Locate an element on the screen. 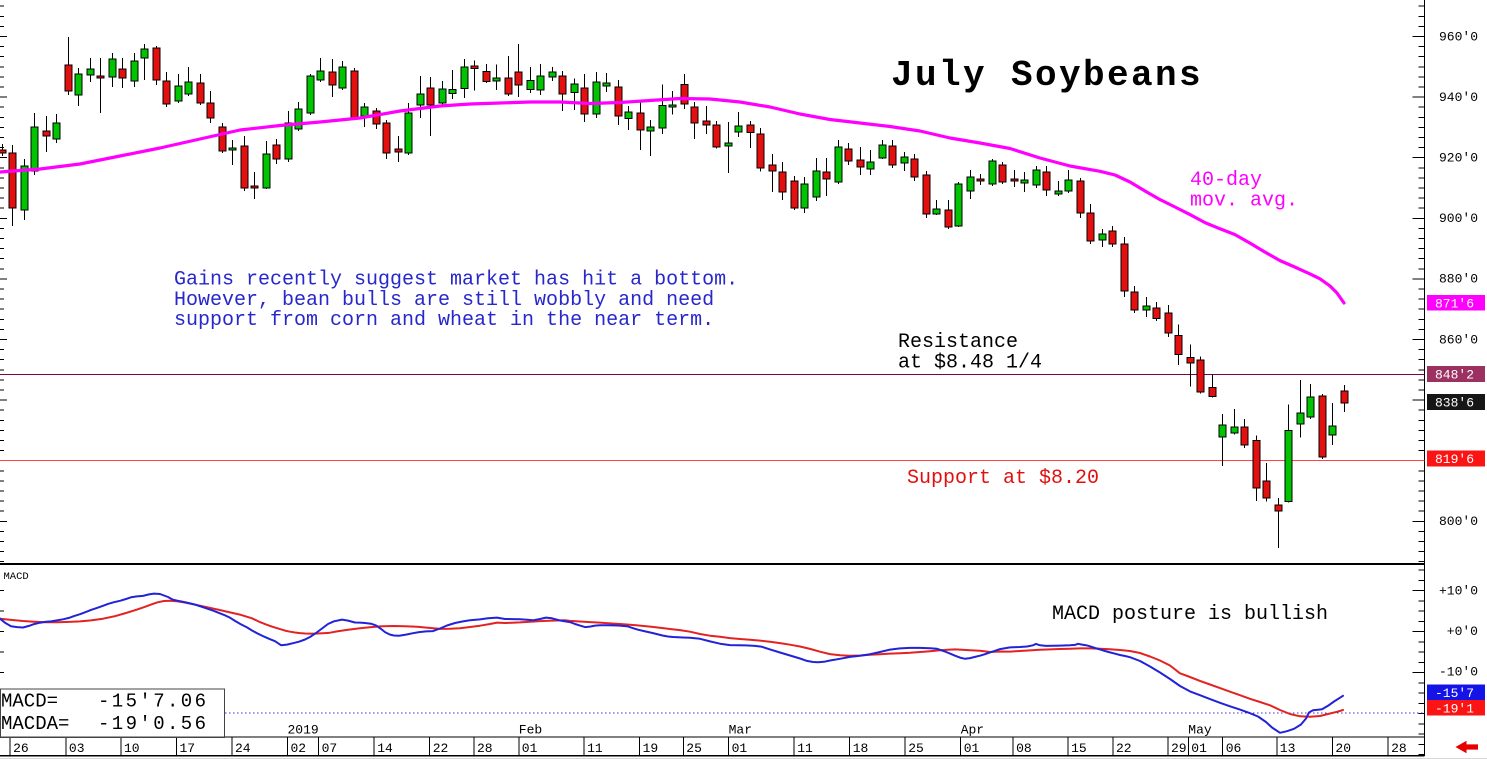  svg-text: +0'0 is located at coordinates (1462, 631).